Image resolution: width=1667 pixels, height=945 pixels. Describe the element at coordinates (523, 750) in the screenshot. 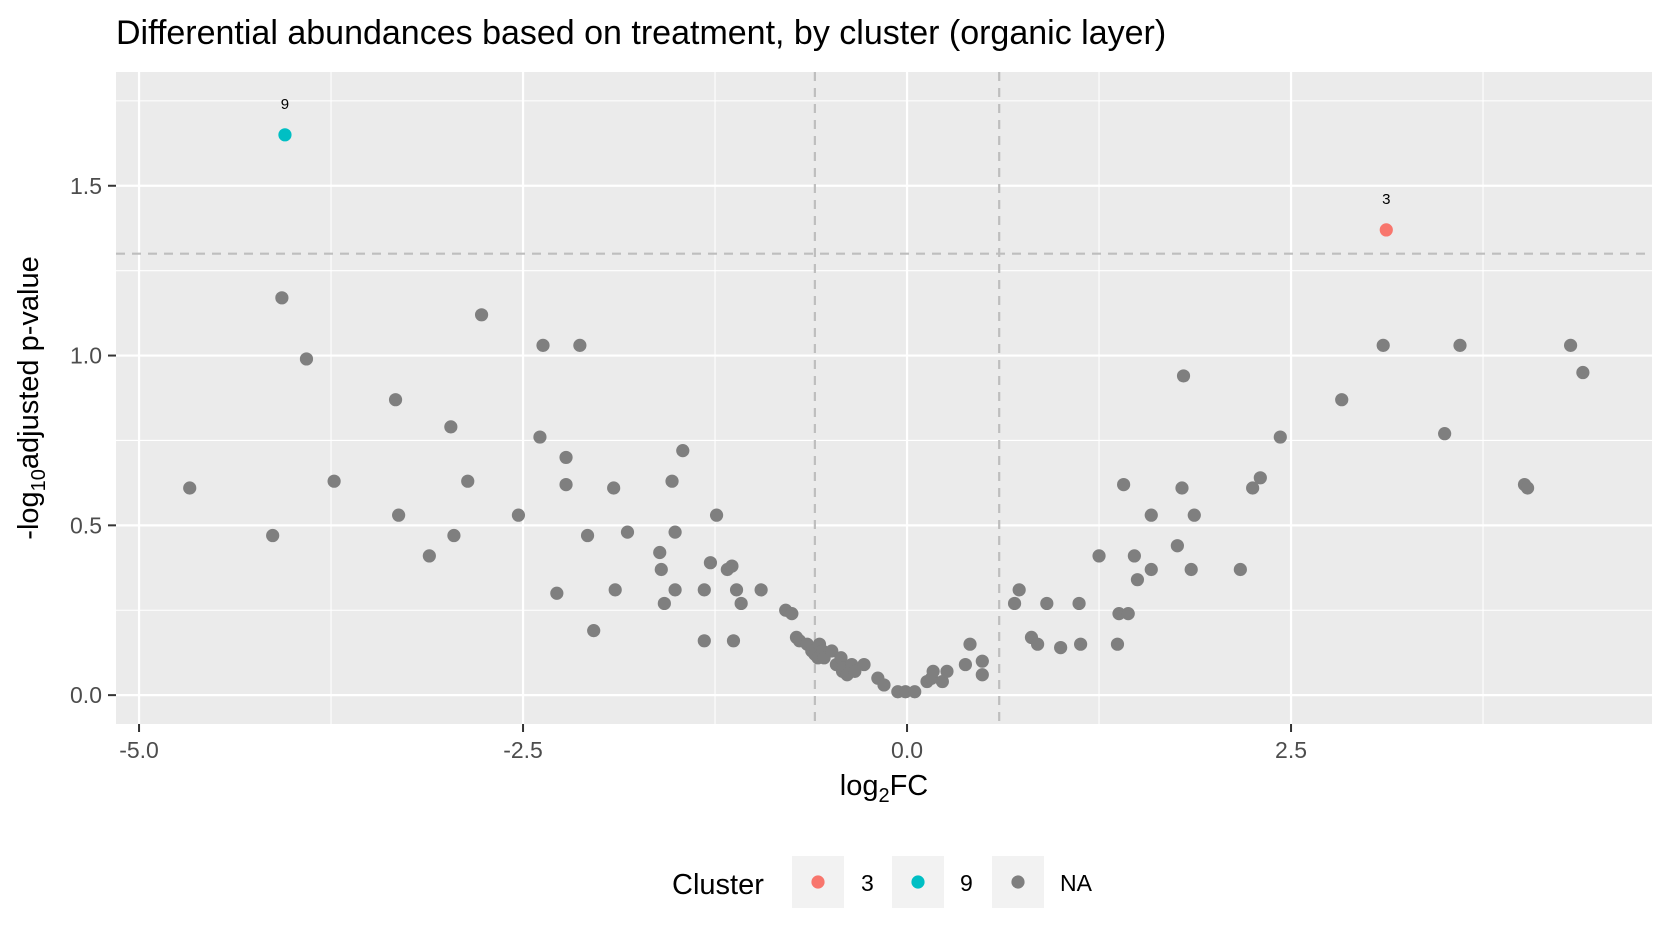

I see `x-tick-label: -2.5` at that location.